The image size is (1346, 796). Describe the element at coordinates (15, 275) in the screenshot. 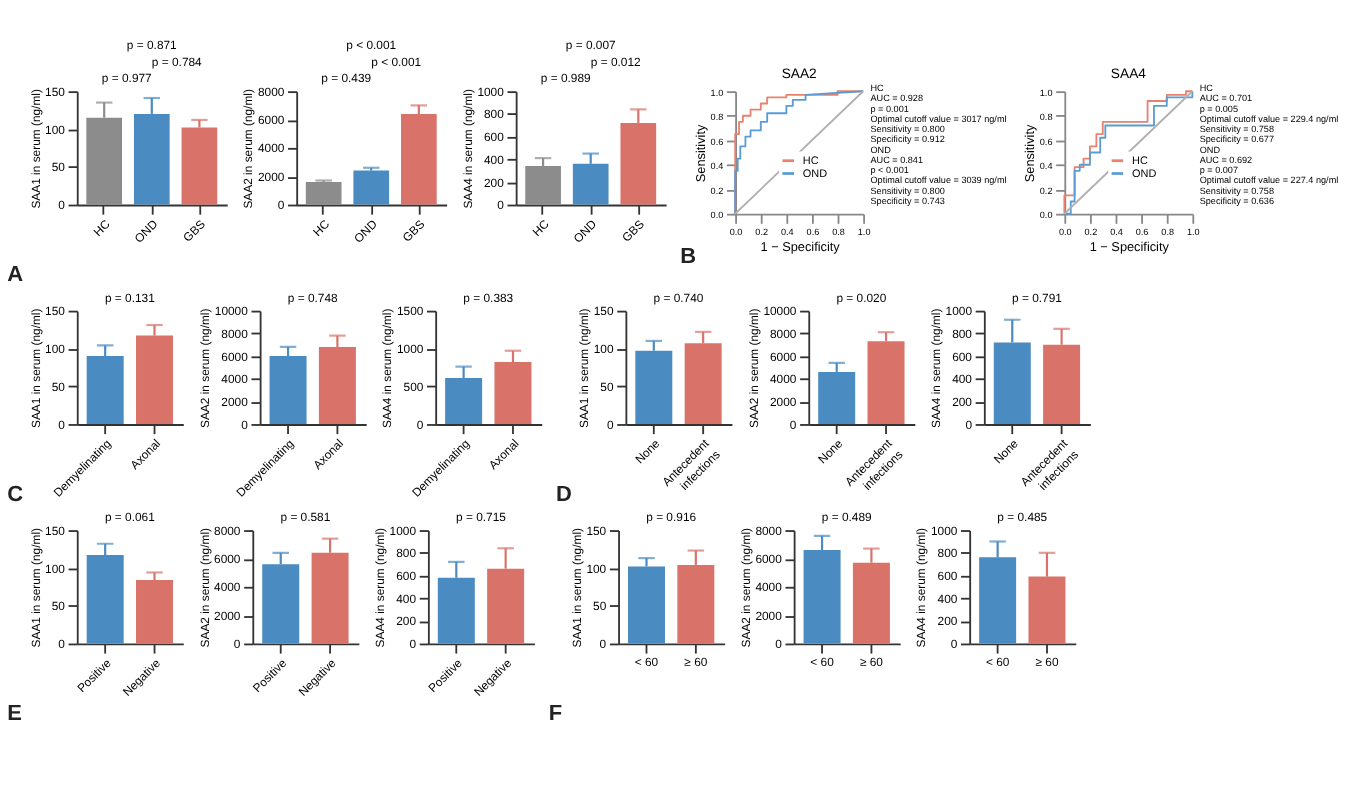

I see `text: A` at that location.